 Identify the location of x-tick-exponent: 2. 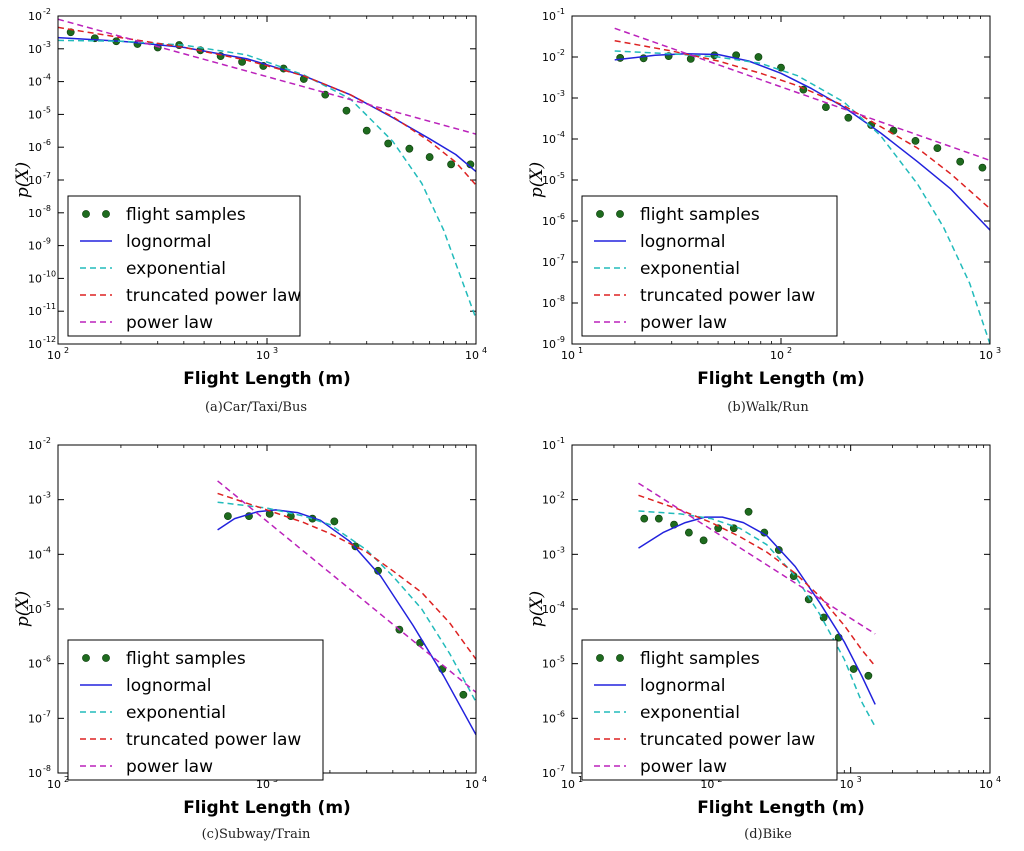
(789, 350).